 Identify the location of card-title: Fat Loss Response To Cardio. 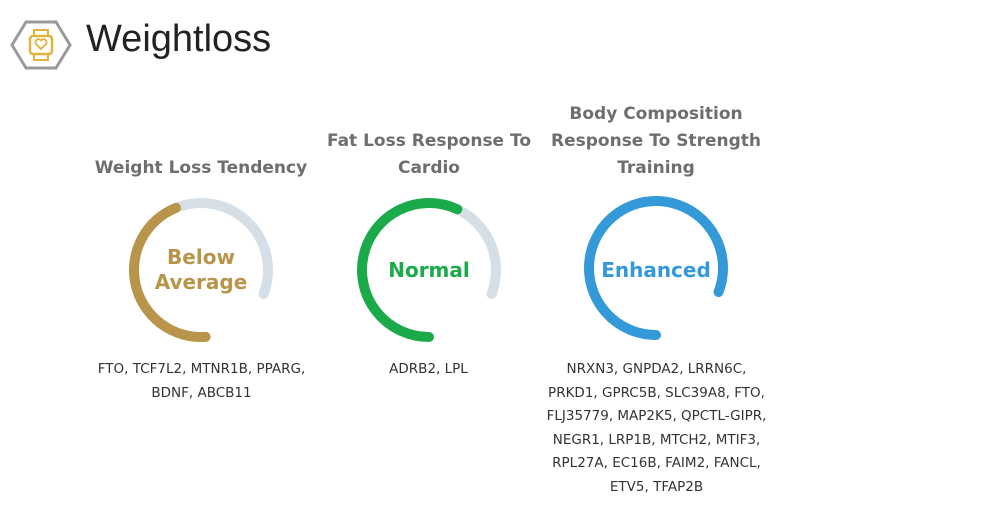
(429, 141).